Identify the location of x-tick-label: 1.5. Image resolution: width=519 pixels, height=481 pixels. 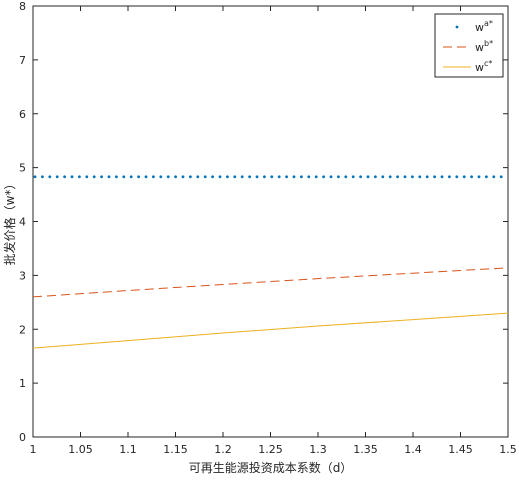
(508, 449).